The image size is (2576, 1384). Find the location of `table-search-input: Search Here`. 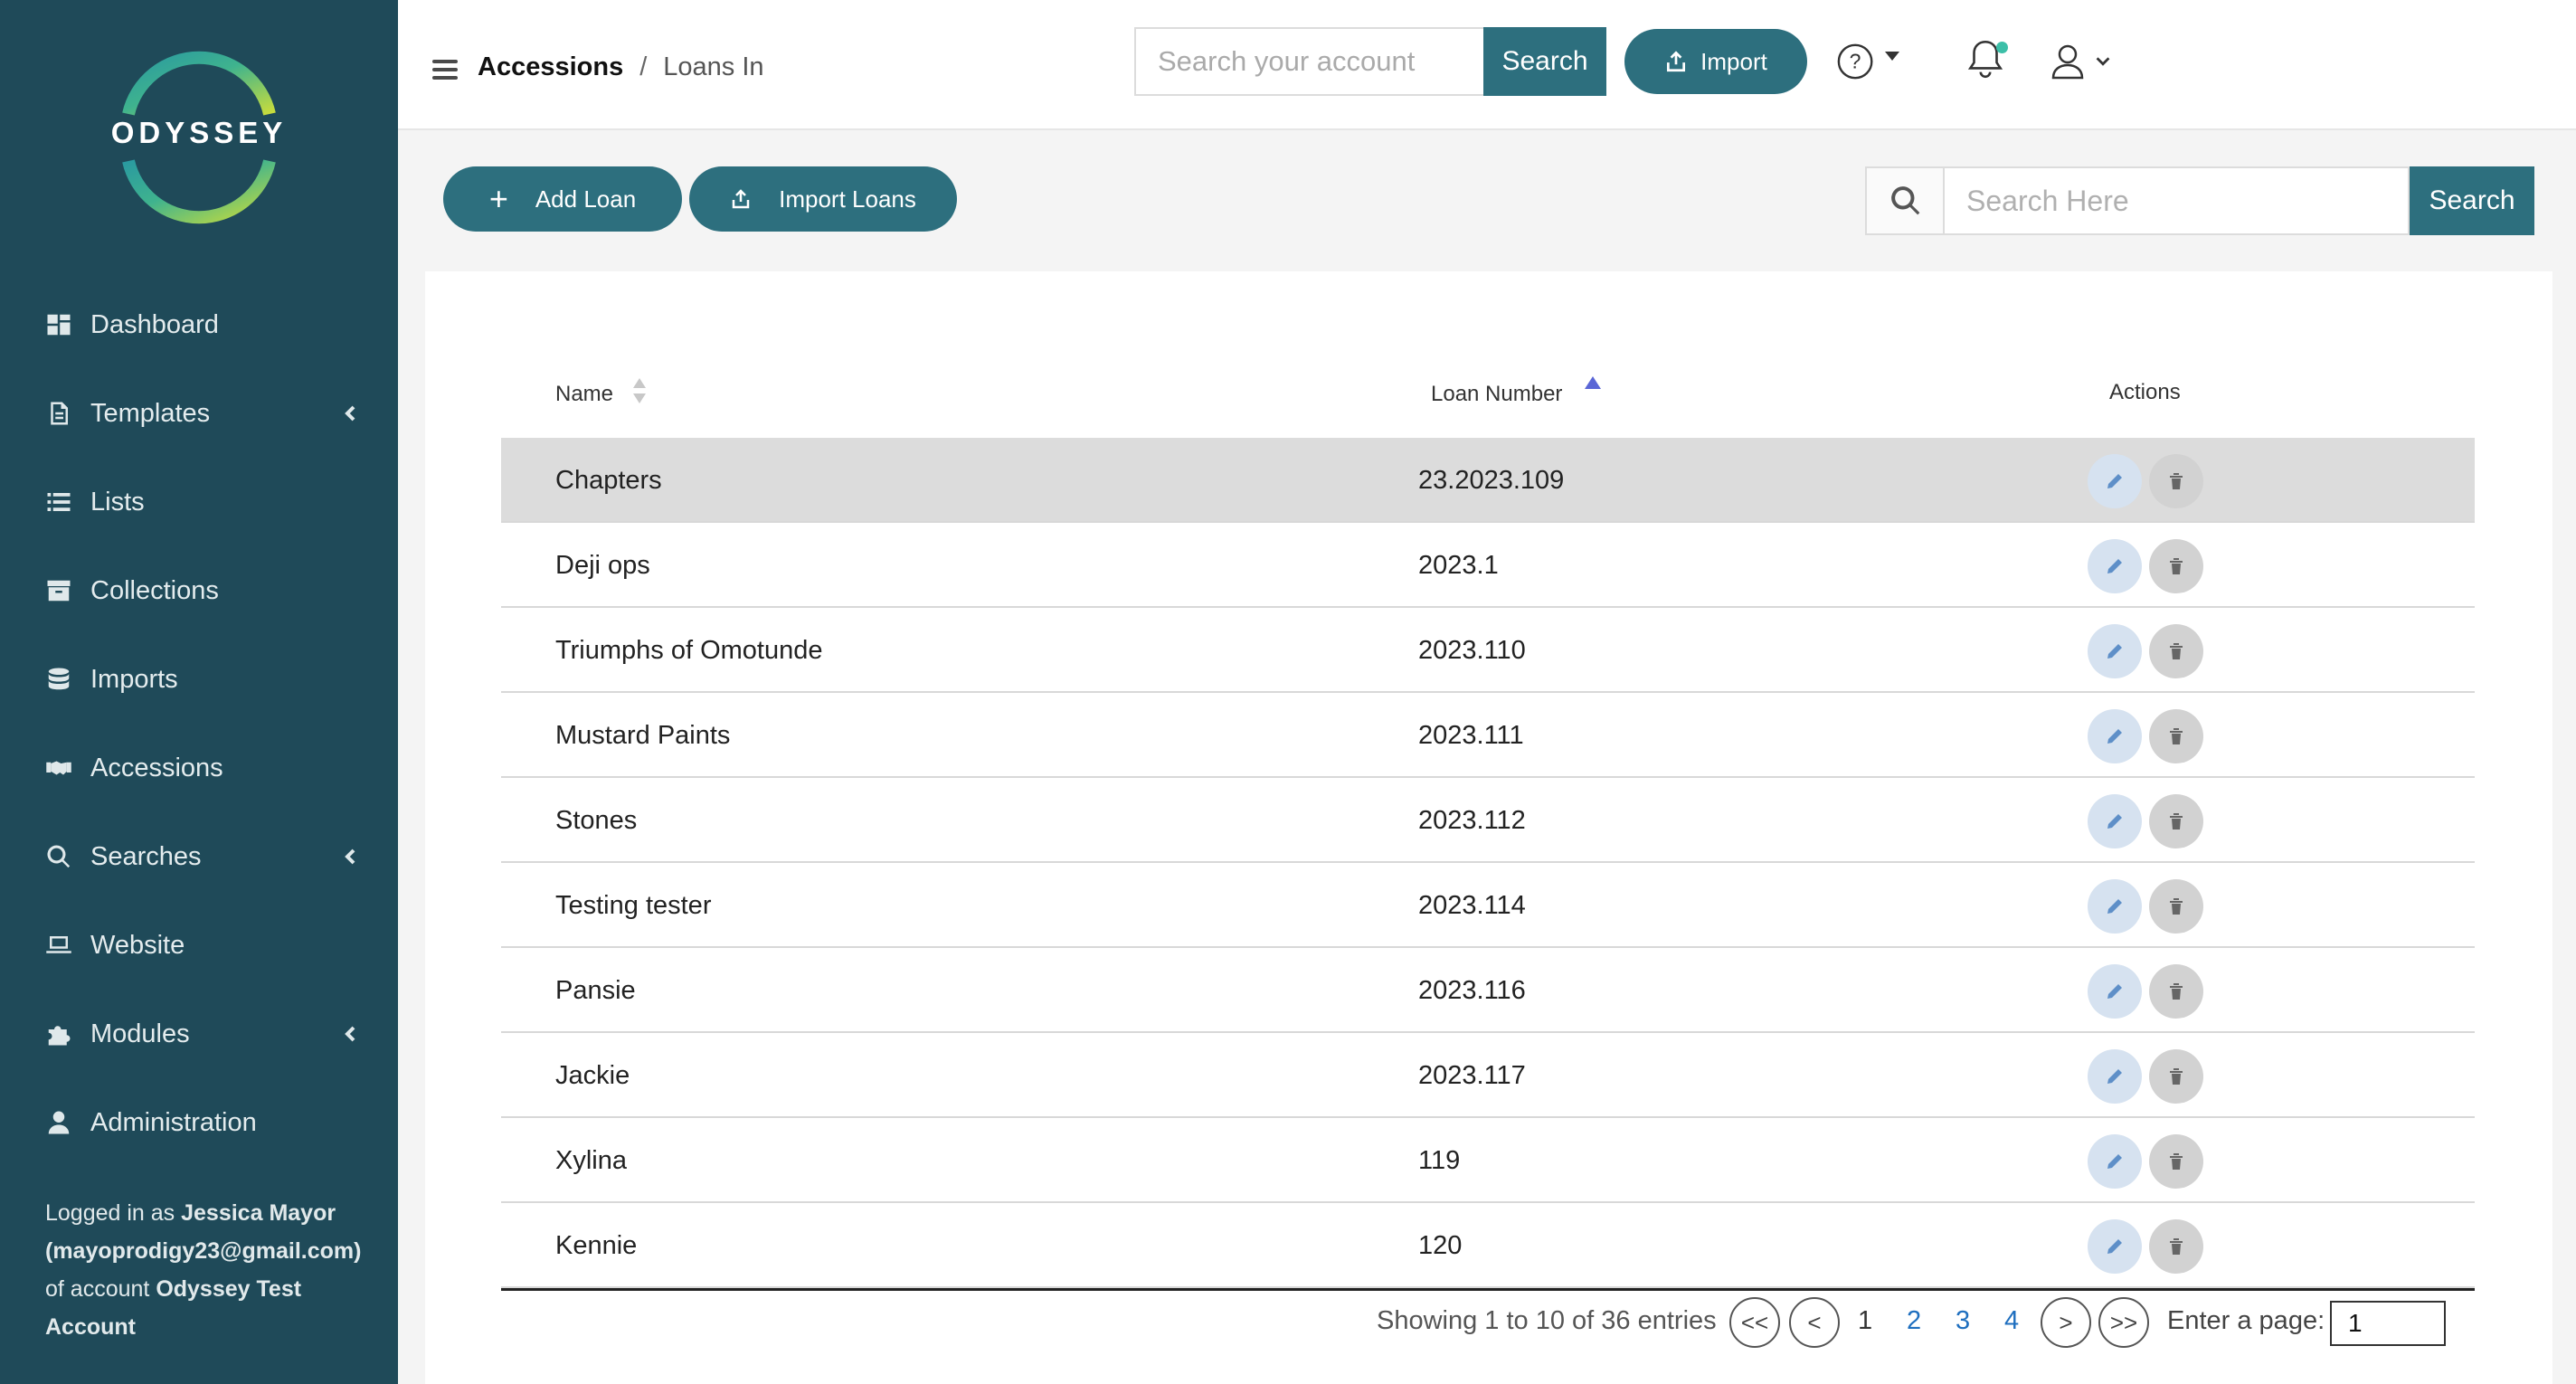

table-search-input: Search Here is located at coordinates (2177, 200).